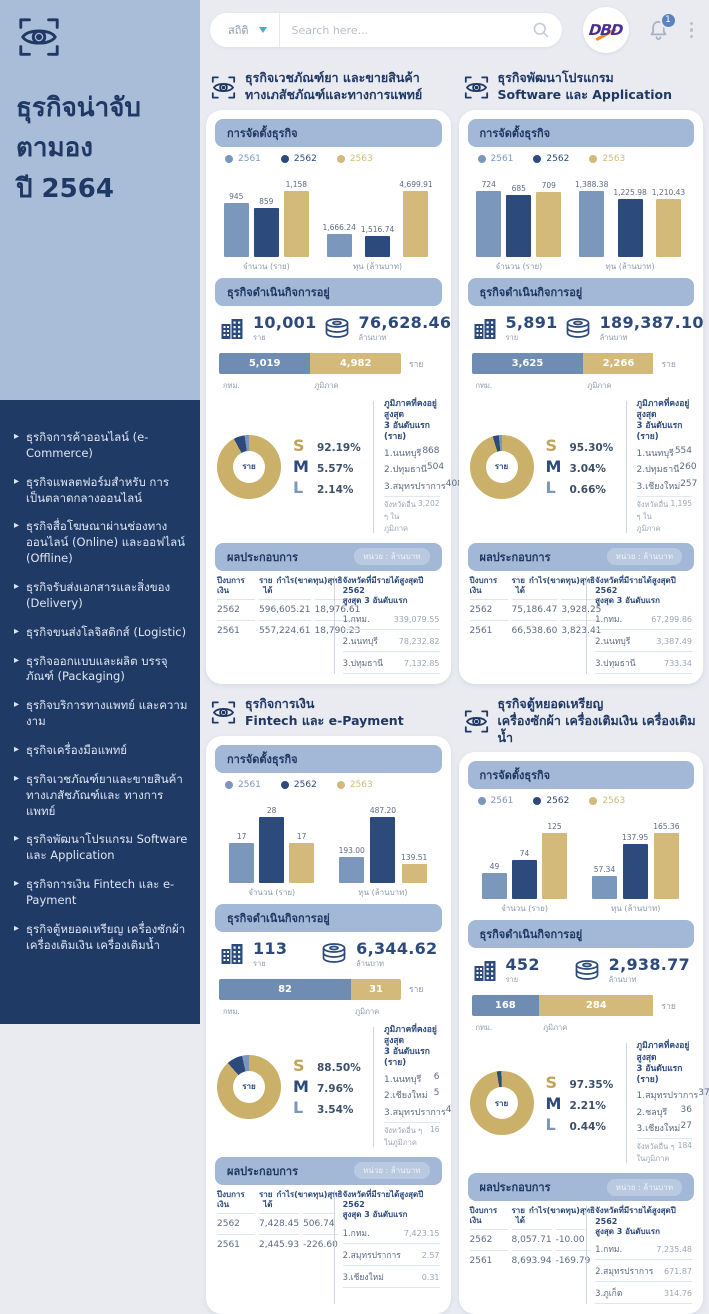  I want to click on operating-count-unit: ราย, so click(270, 964).